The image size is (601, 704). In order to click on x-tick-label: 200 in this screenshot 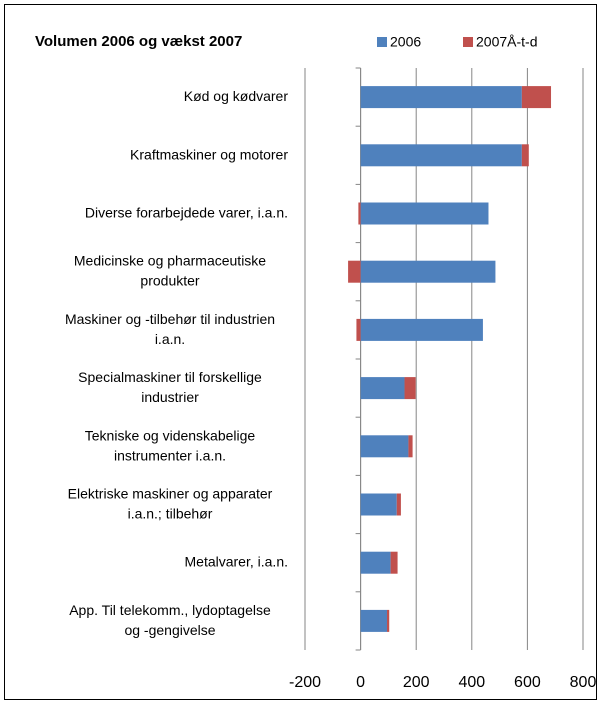, I will do `click(416, 682)`.